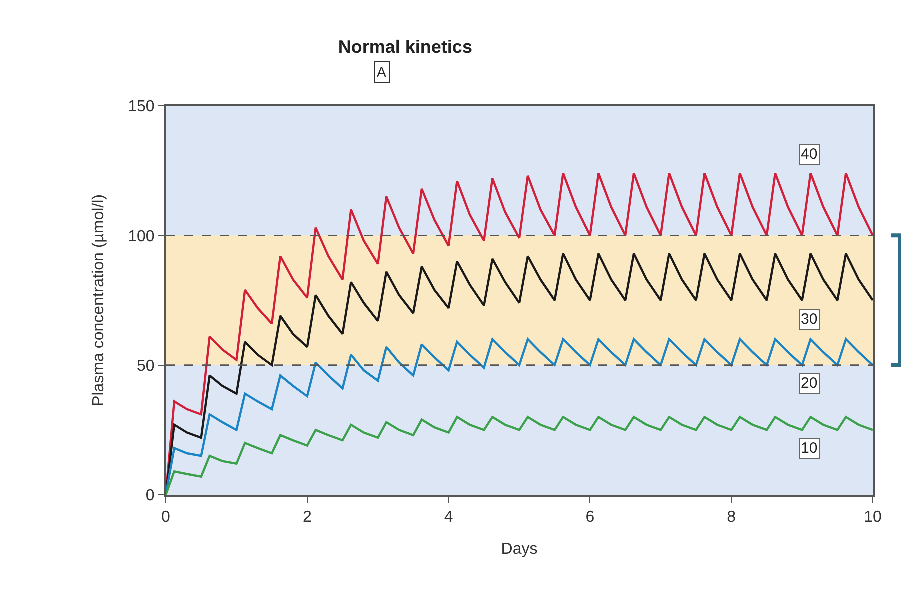 This screenshot has height=590, width=901. Describe the element at coordinates (382, 72) in the screenshot. I see `text: A` at that location.